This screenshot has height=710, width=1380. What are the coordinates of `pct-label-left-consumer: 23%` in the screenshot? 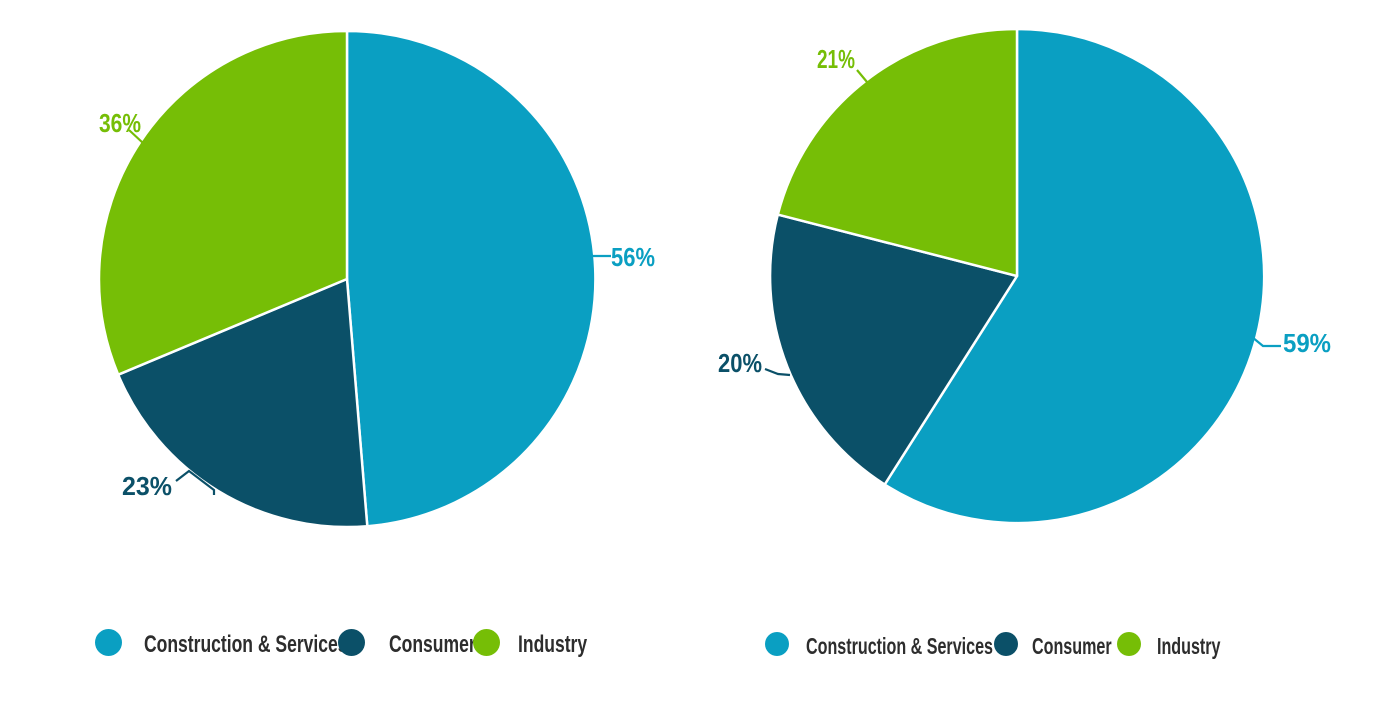 It's located at (147, 486).